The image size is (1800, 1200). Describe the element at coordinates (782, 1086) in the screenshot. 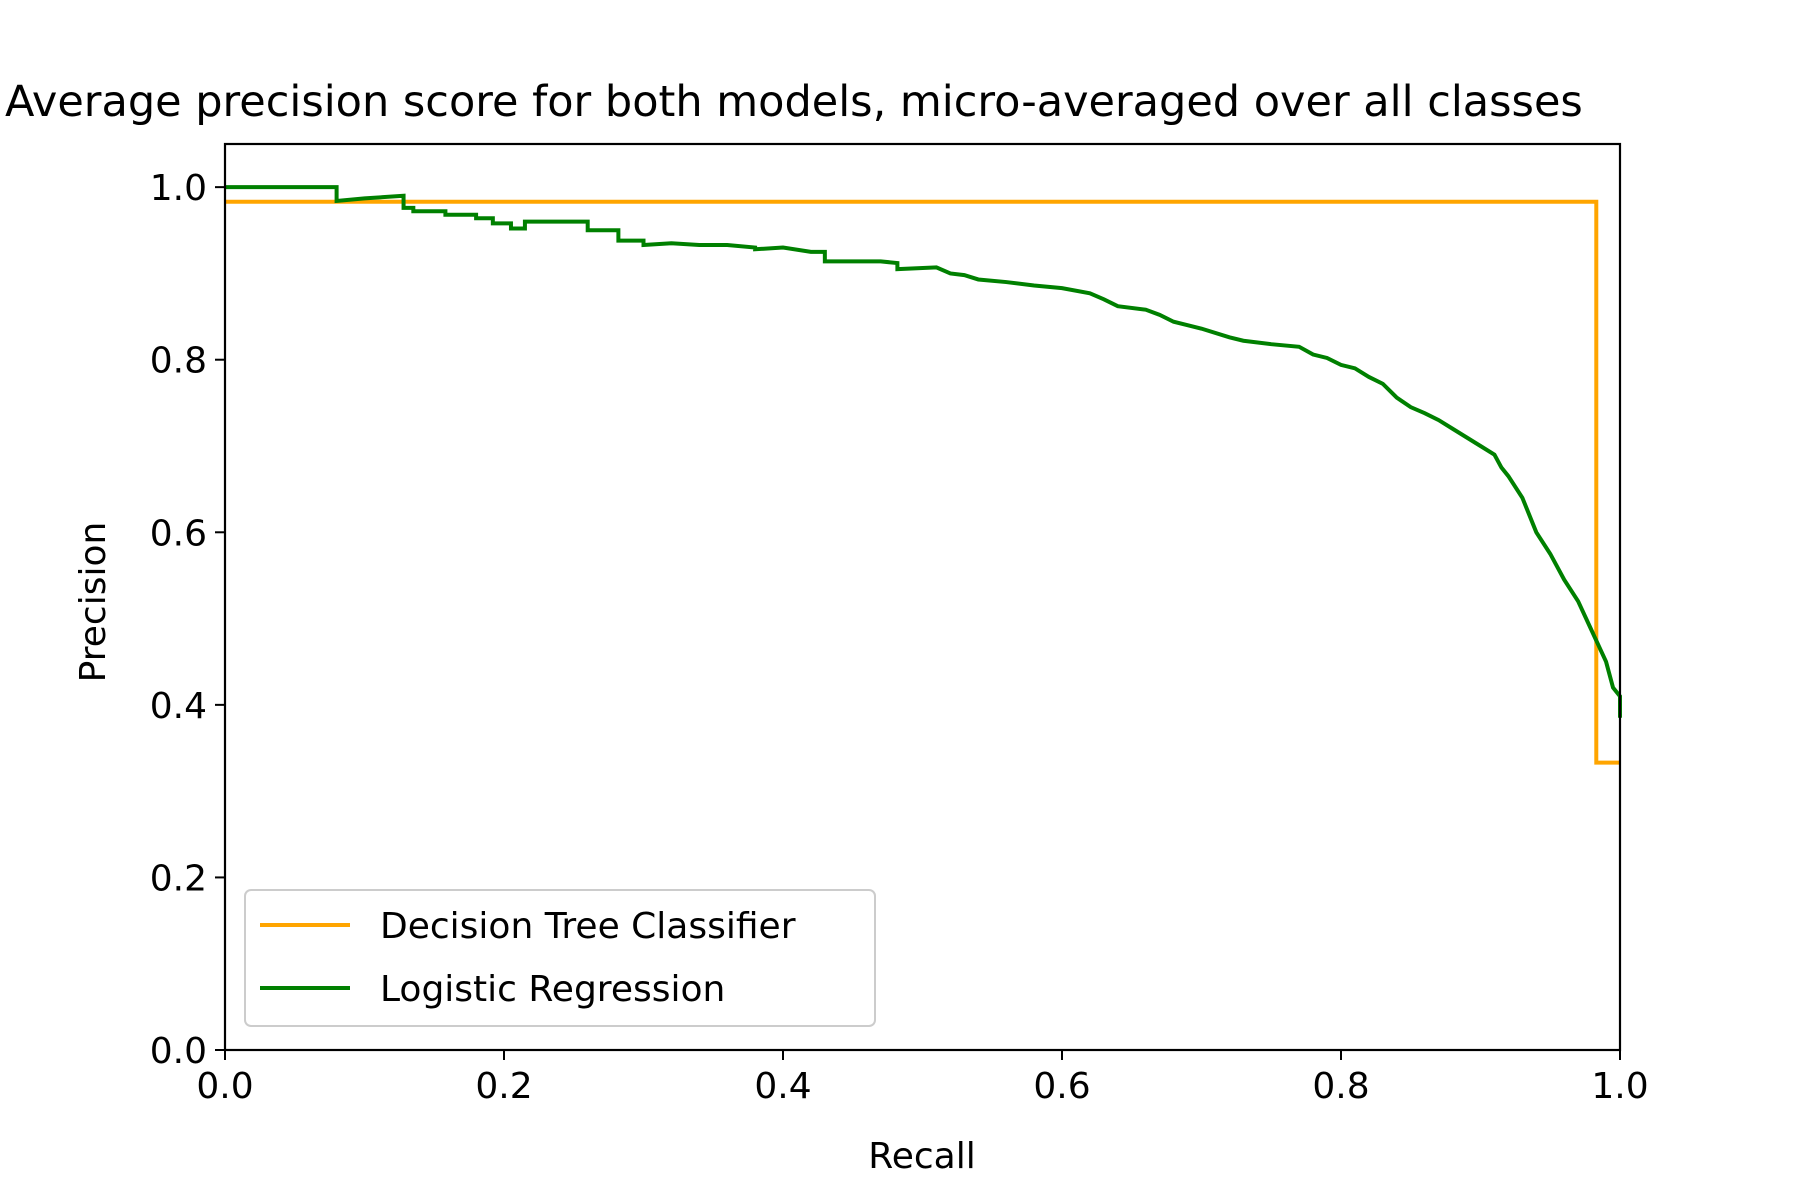

I see `x-tick-label: 0.4` at that location.